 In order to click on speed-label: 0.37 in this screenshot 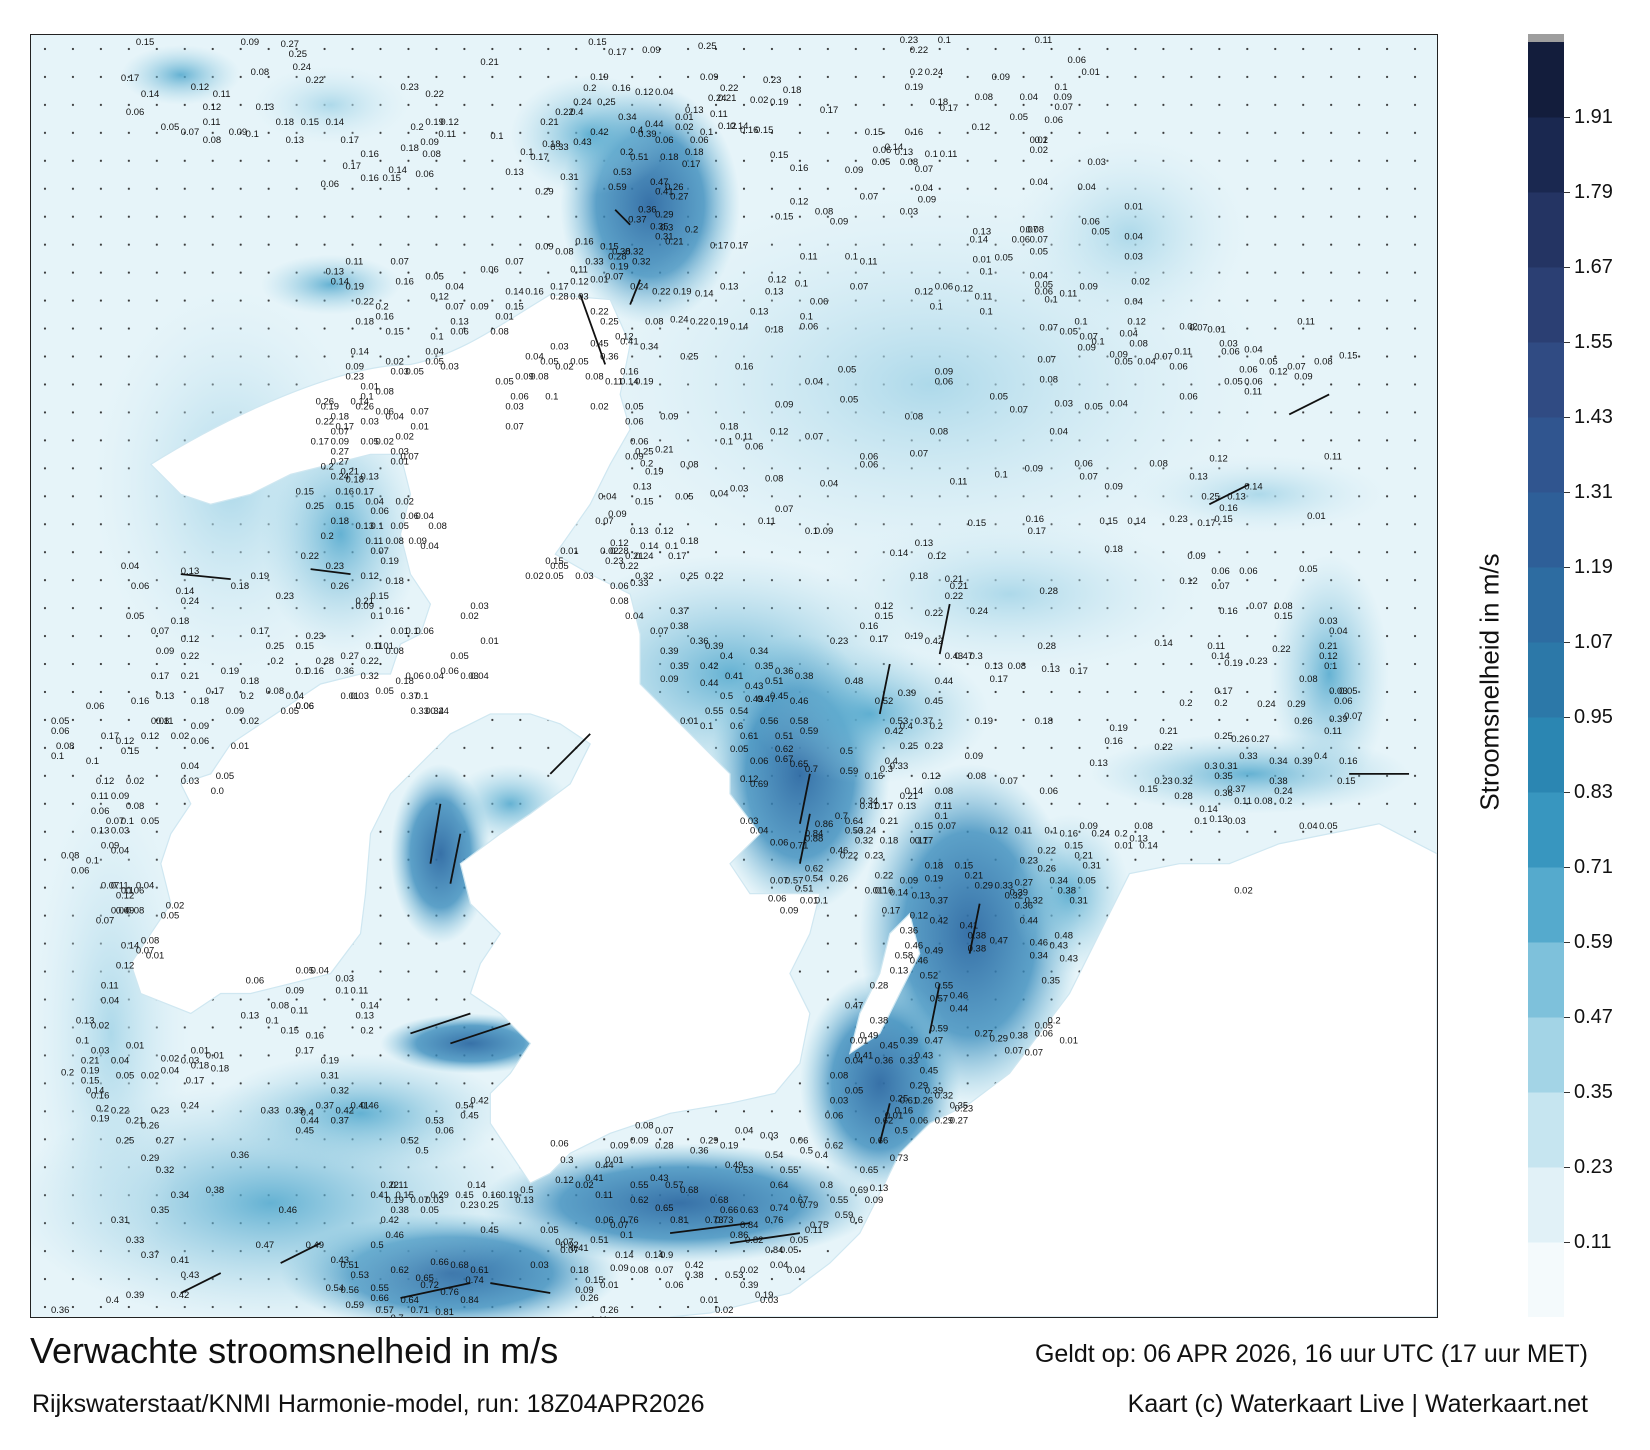, I will do `click(637, 220)`.